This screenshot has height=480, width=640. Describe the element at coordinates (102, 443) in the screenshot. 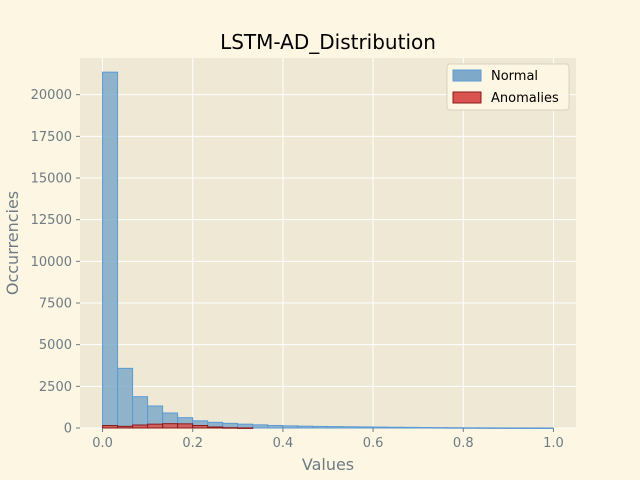

I see `x-tick-label: 0.0` at that location.